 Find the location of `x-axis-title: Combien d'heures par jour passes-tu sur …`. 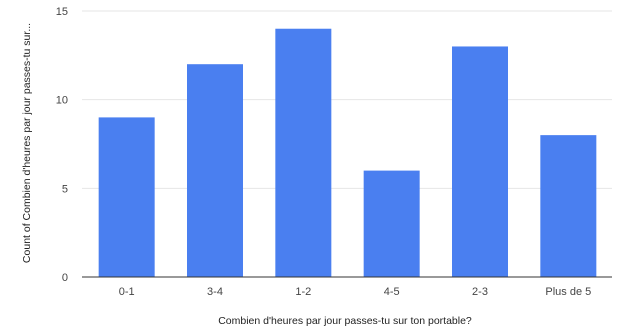

x-axis-title: Combien d'heures par jour passes-tu sur … is located at coordinates (345, 321).